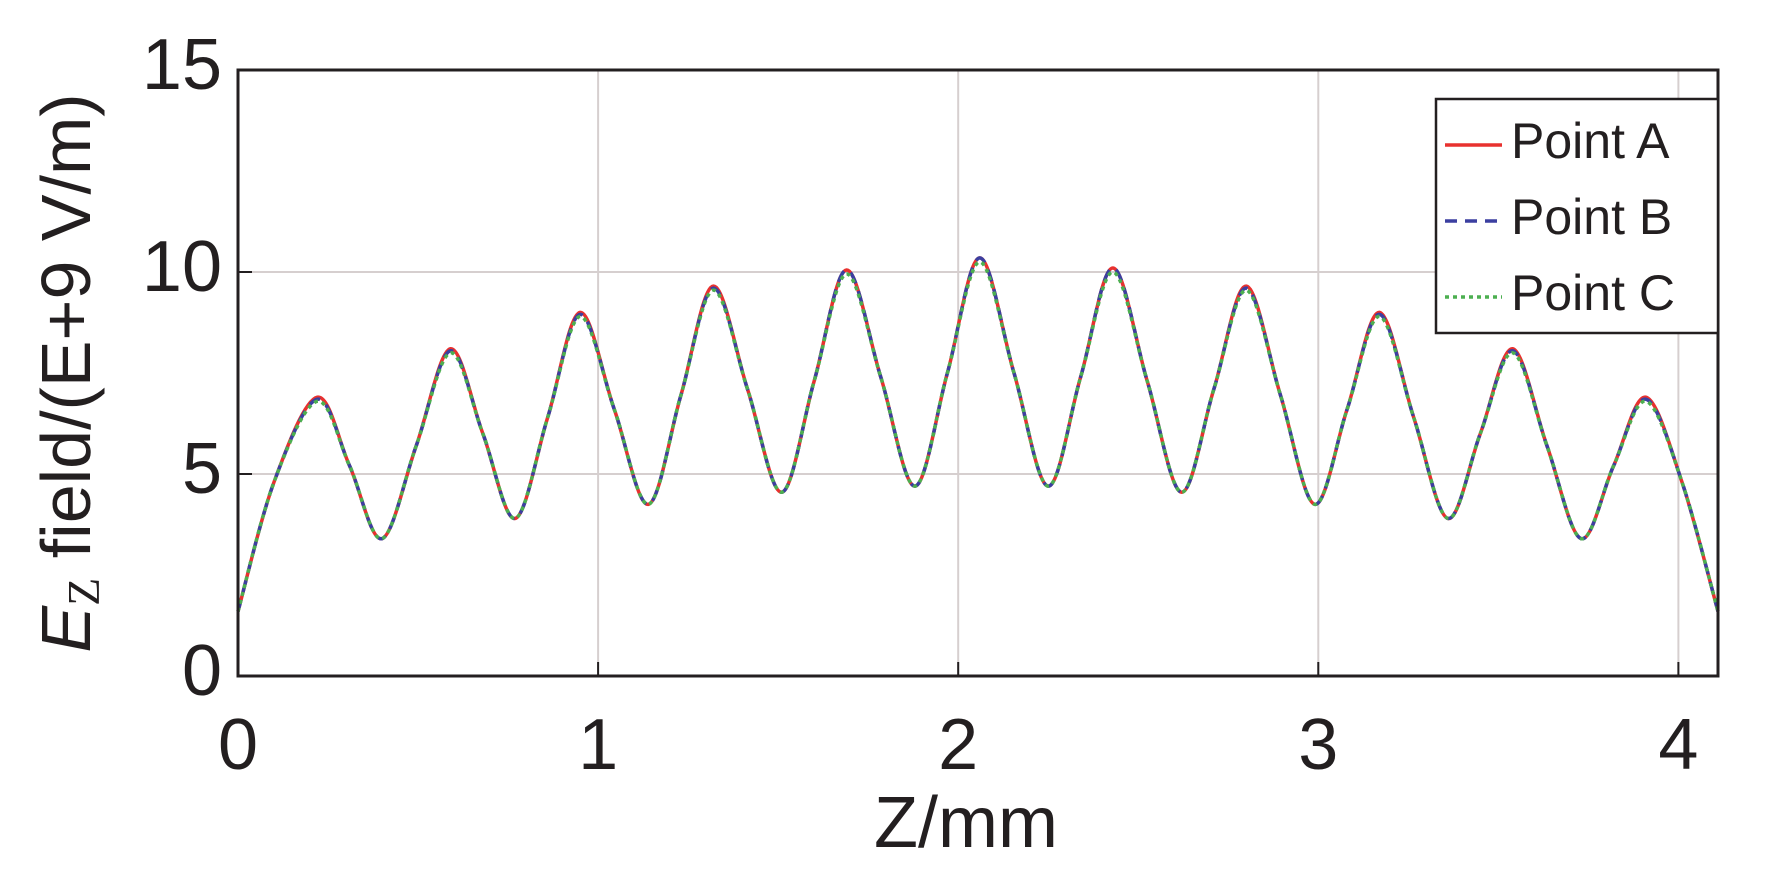 This screenshot has width=1772, height=877. Describe the element at coordinates (1318, 745) in the screenshot. I see `x-tick-label: 3` at that location.